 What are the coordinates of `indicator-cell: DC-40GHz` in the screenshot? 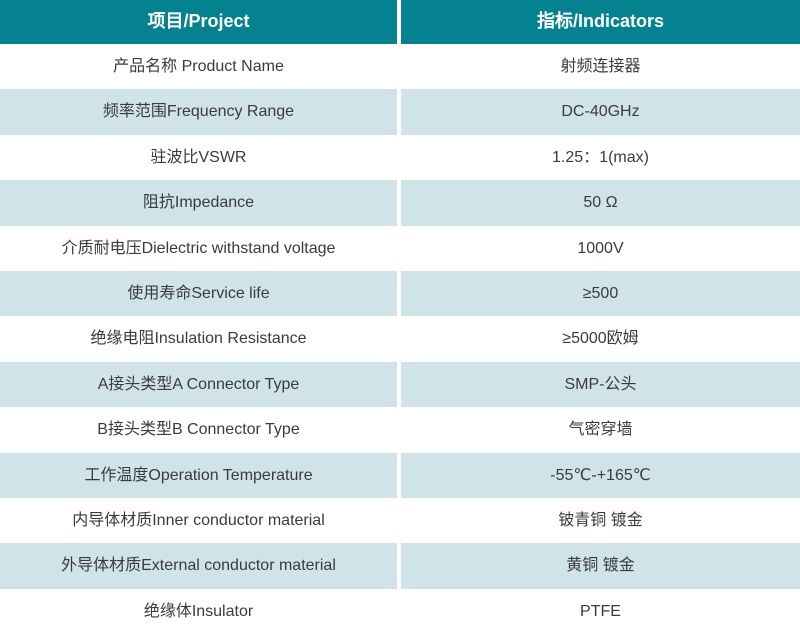 It's located at (600, 112).